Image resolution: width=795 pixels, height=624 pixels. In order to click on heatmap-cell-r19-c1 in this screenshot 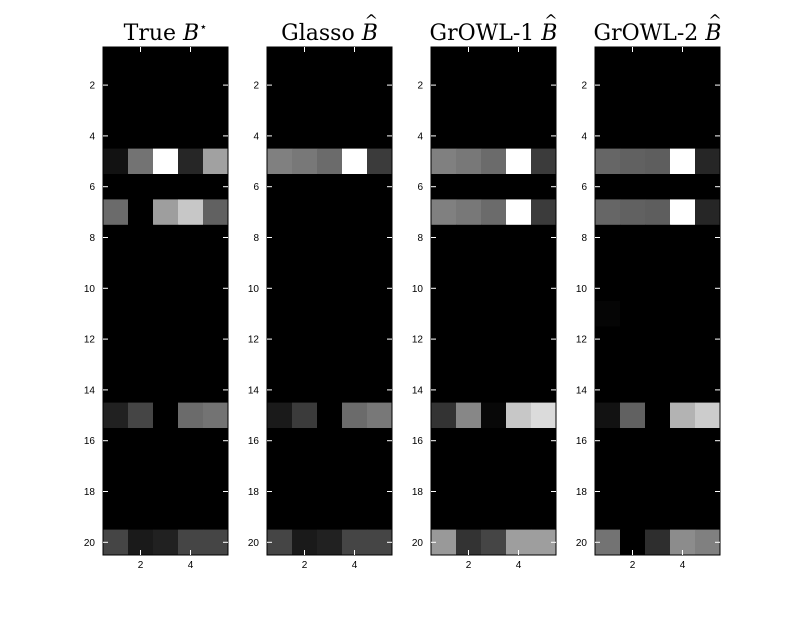, I will do `click(444, 517)`.